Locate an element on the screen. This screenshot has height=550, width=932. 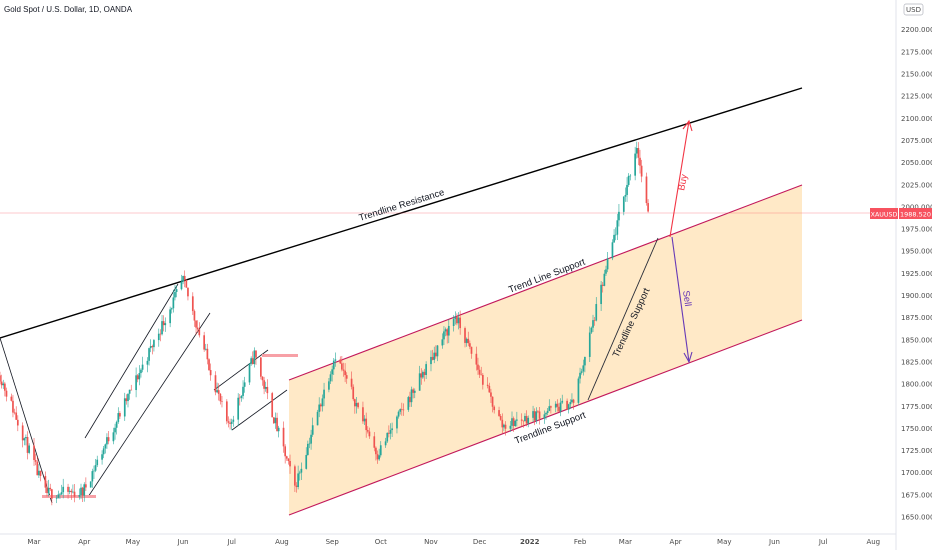
price-tick-label: 1650.000 is located at coordinates (916, 518).